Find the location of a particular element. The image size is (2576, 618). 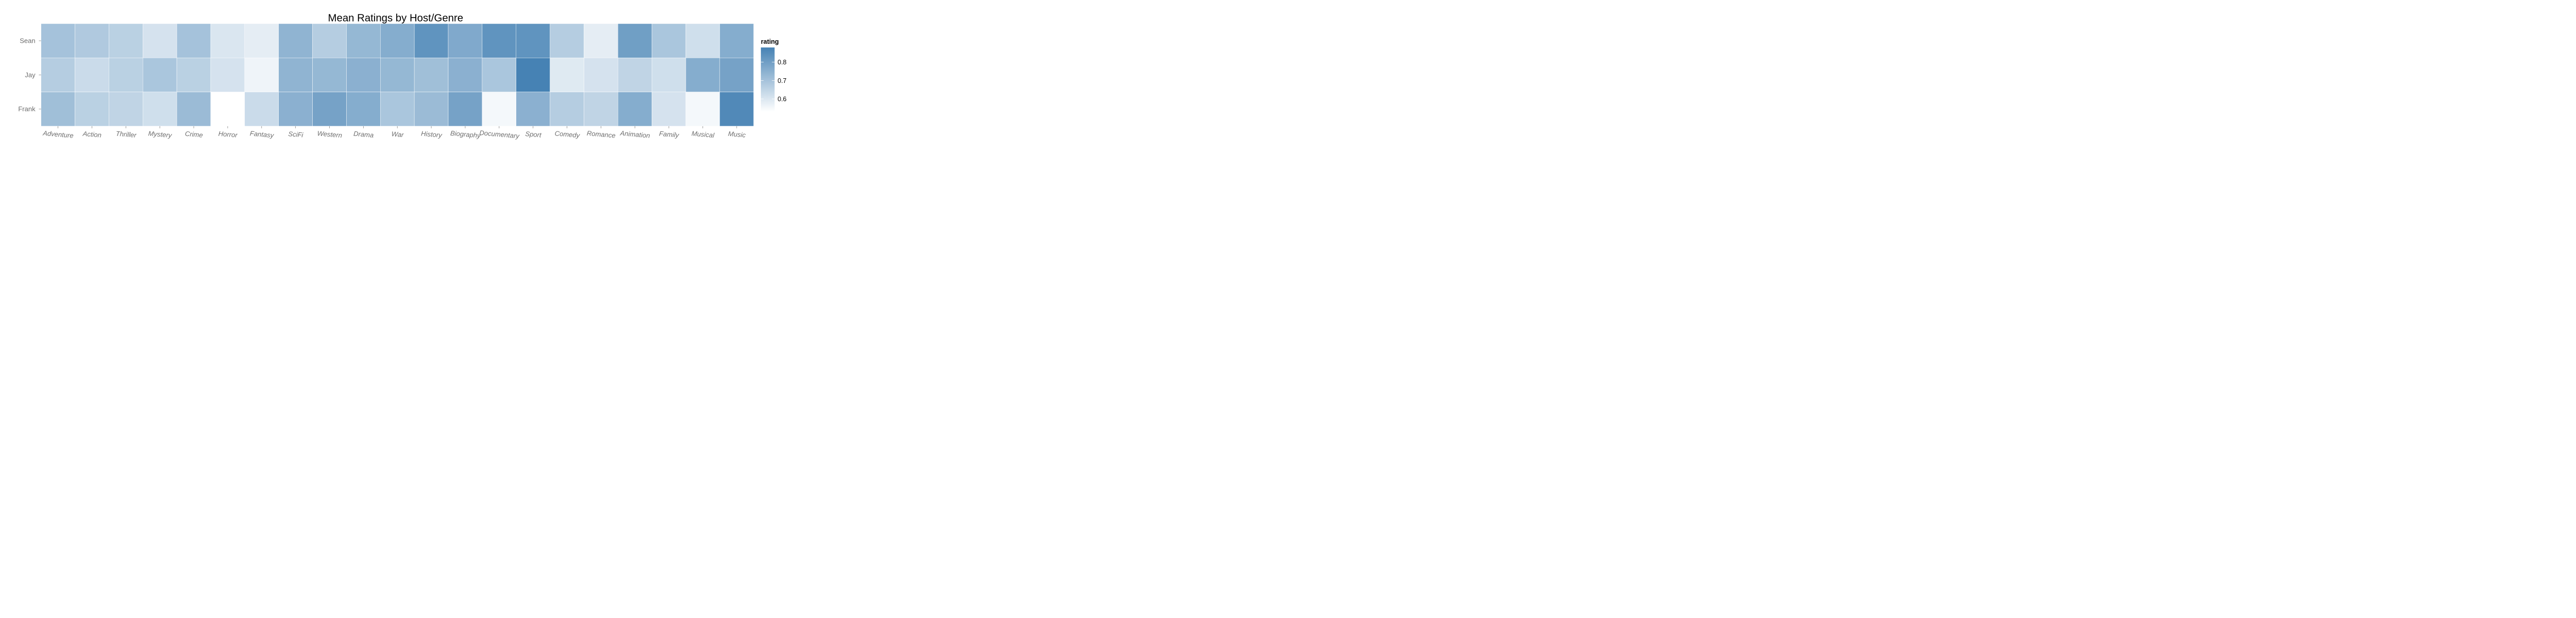

legend-ticks: 0.6 0.7 0.8 is located at coordinates (773, 81).